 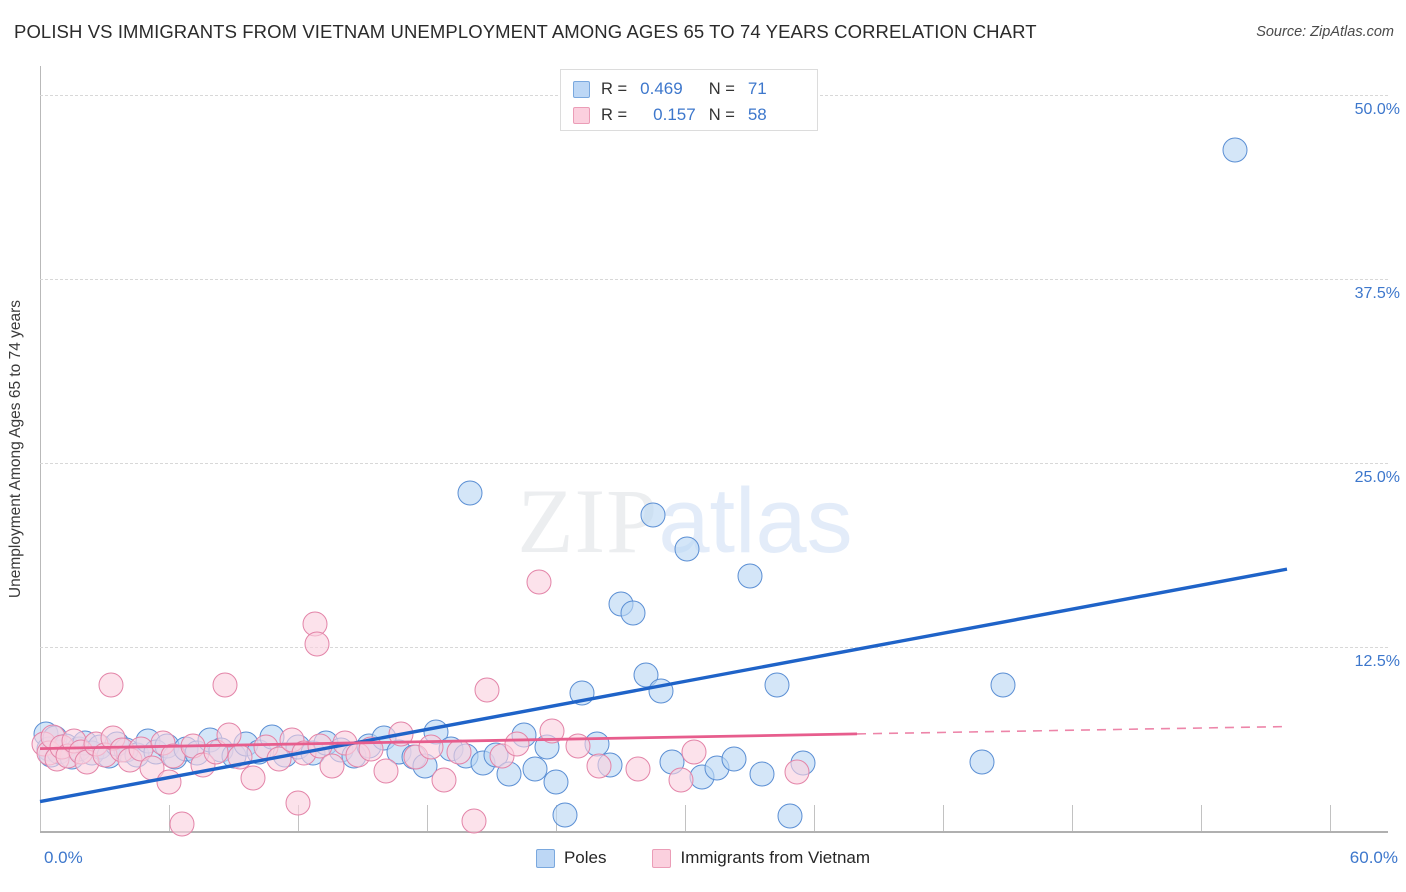 I want to click on legend-label-vietnam: Immigrants from Vietnam, so click(x=775, y=857).